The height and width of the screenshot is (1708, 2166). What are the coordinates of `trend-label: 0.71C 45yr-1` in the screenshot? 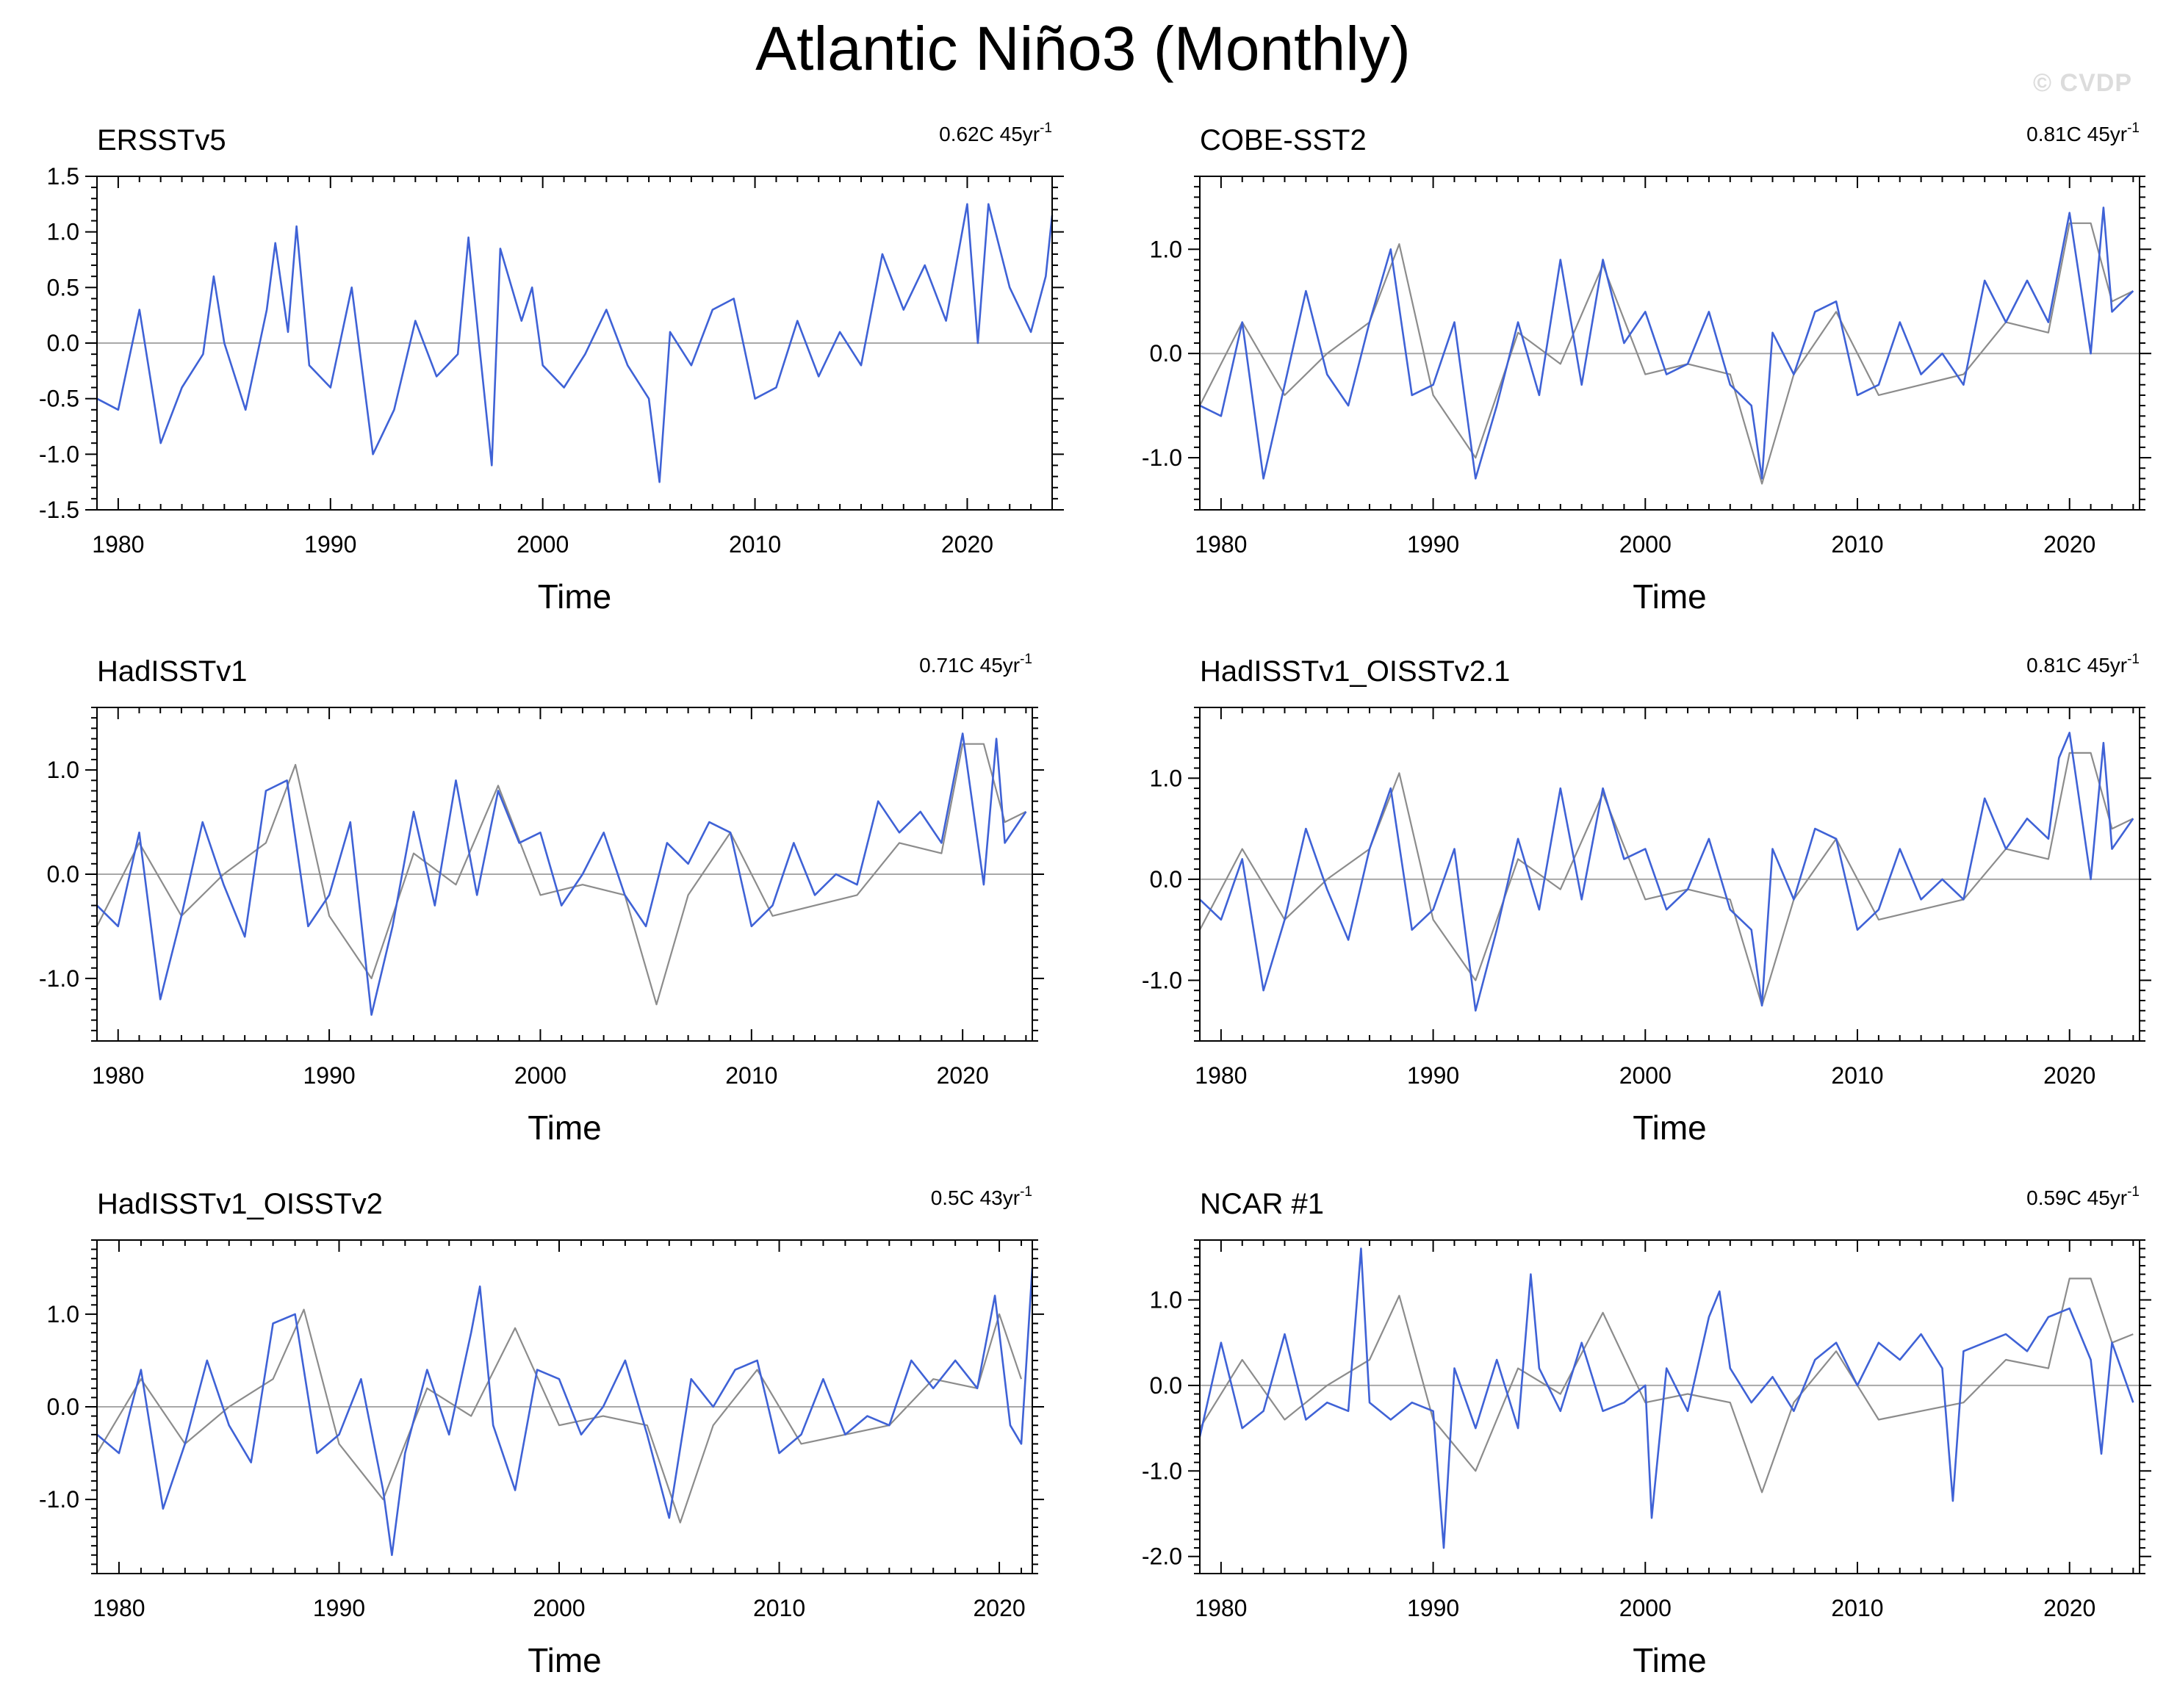 It's located at (976, 664).